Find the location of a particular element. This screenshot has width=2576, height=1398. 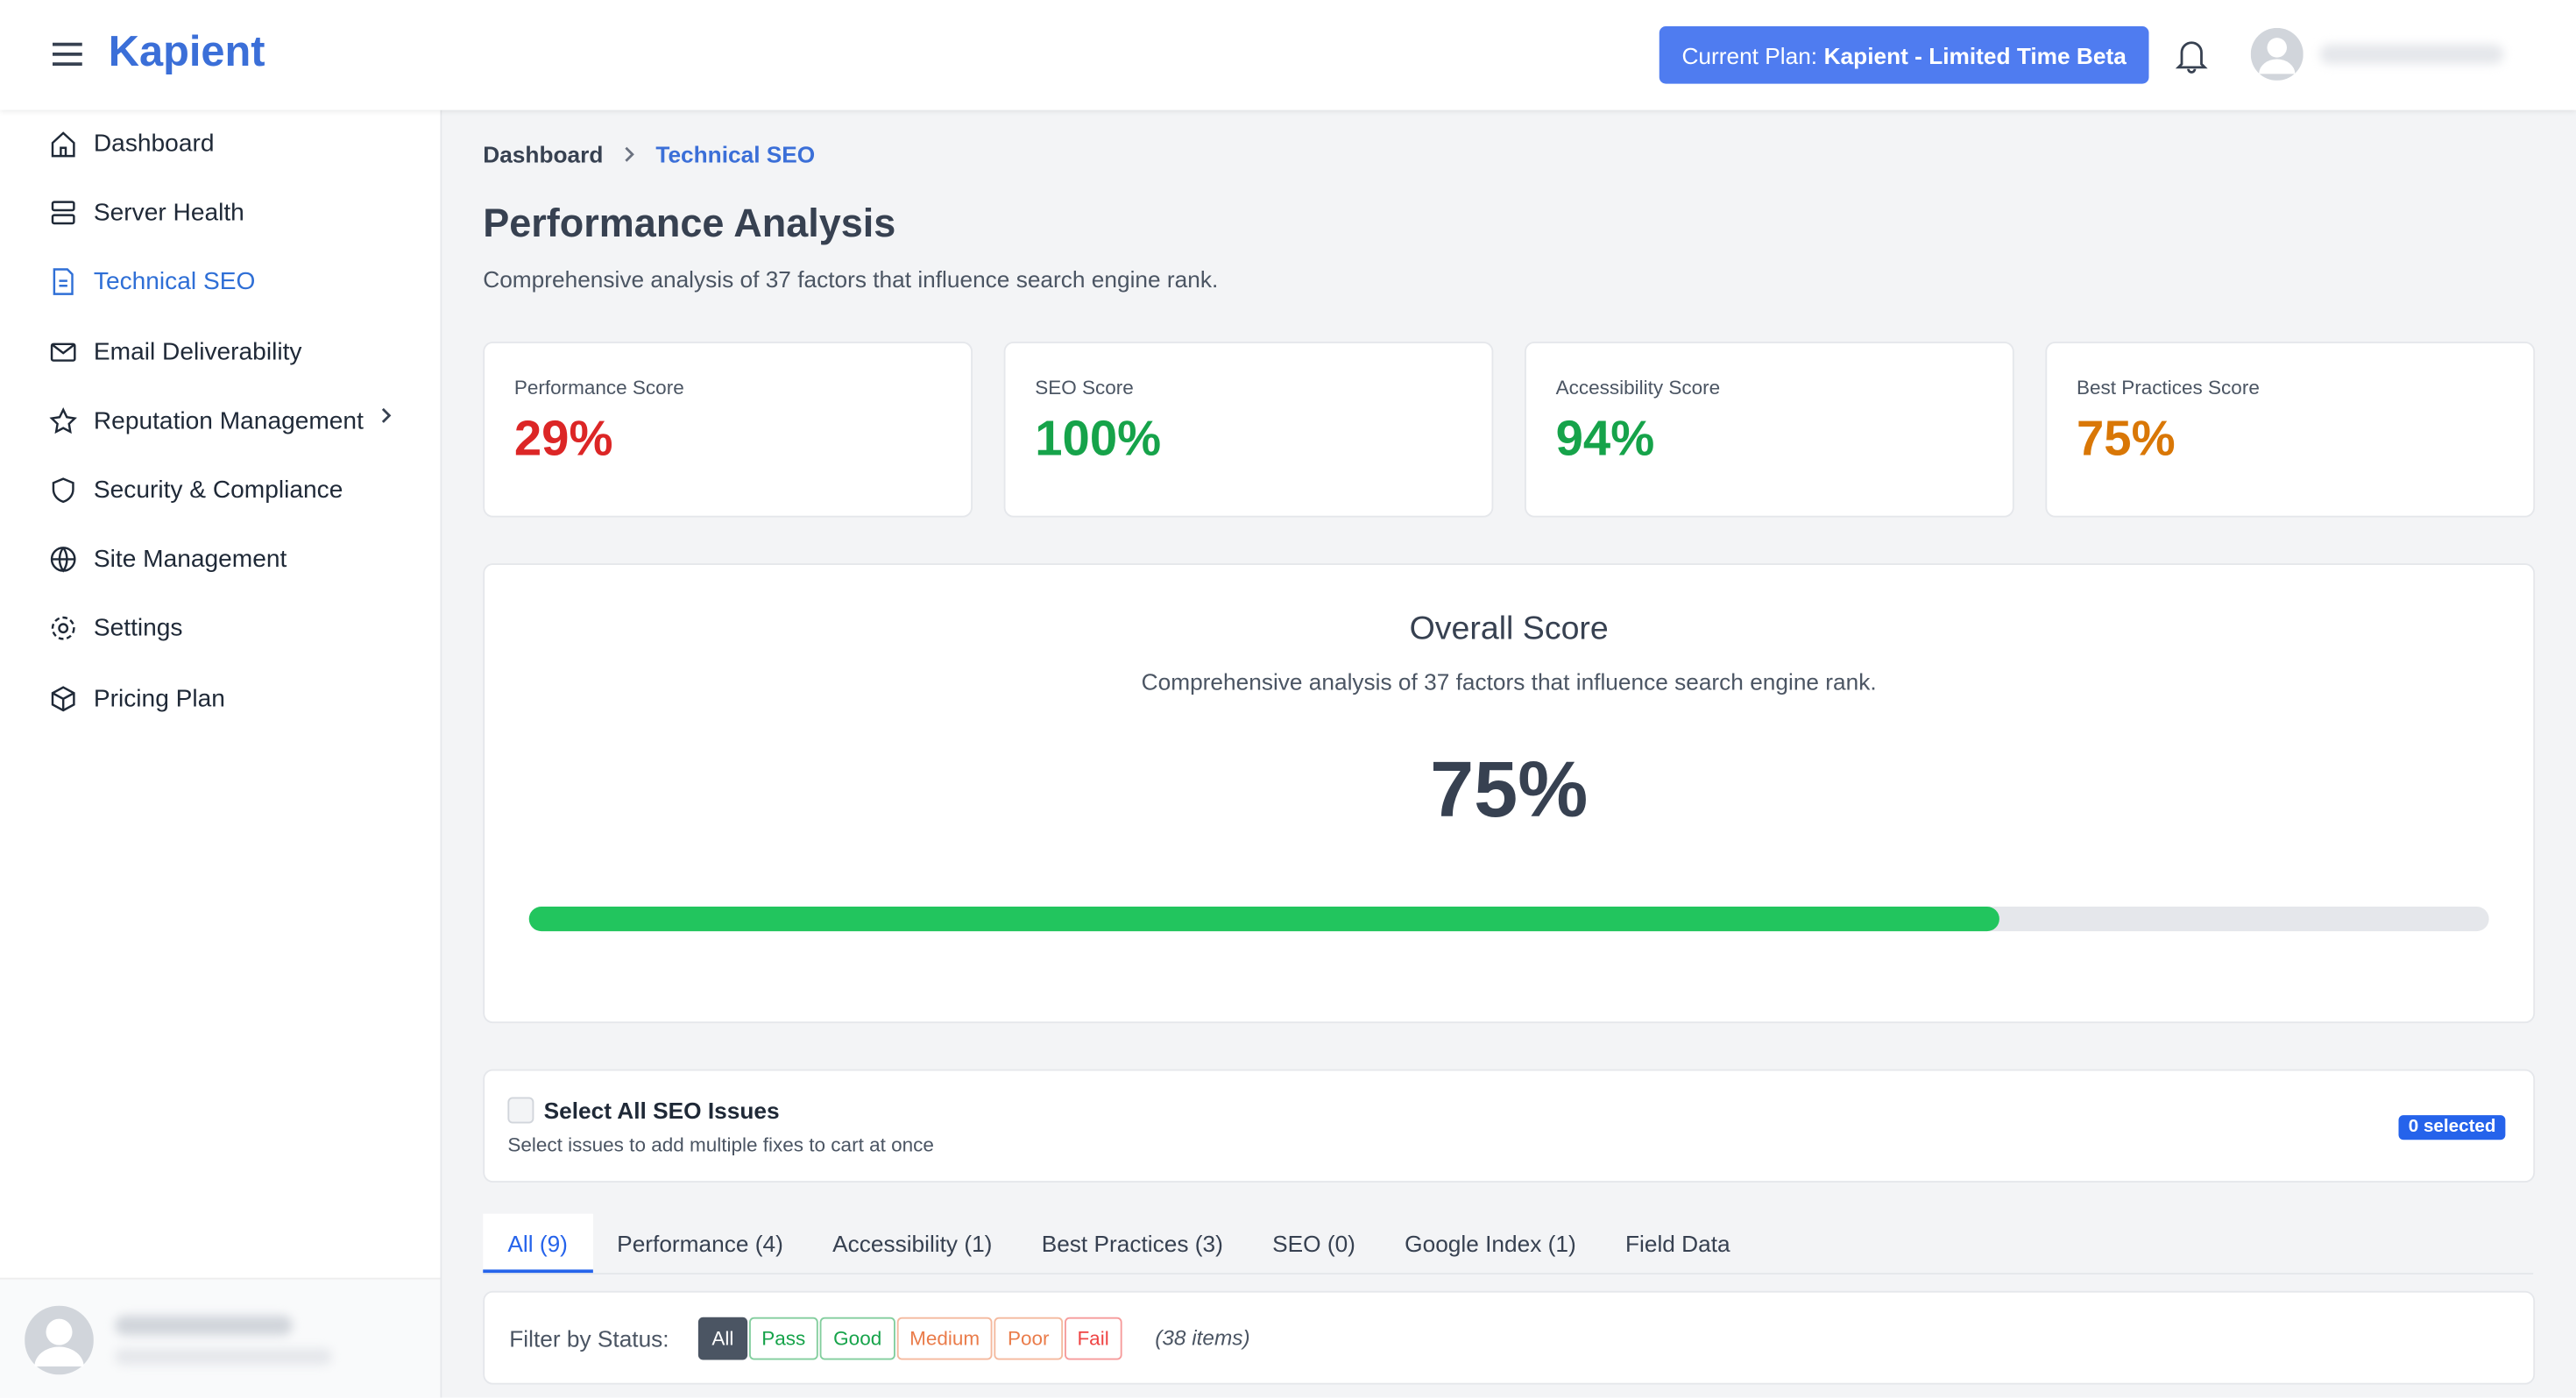

crumb: Technical SEO is located at coordinates (735, 154).